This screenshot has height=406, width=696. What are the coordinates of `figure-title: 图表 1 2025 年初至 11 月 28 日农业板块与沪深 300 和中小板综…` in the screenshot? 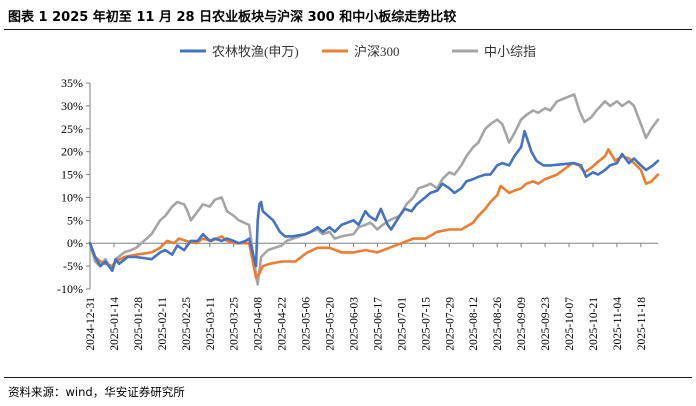 It's located at (232, 17).